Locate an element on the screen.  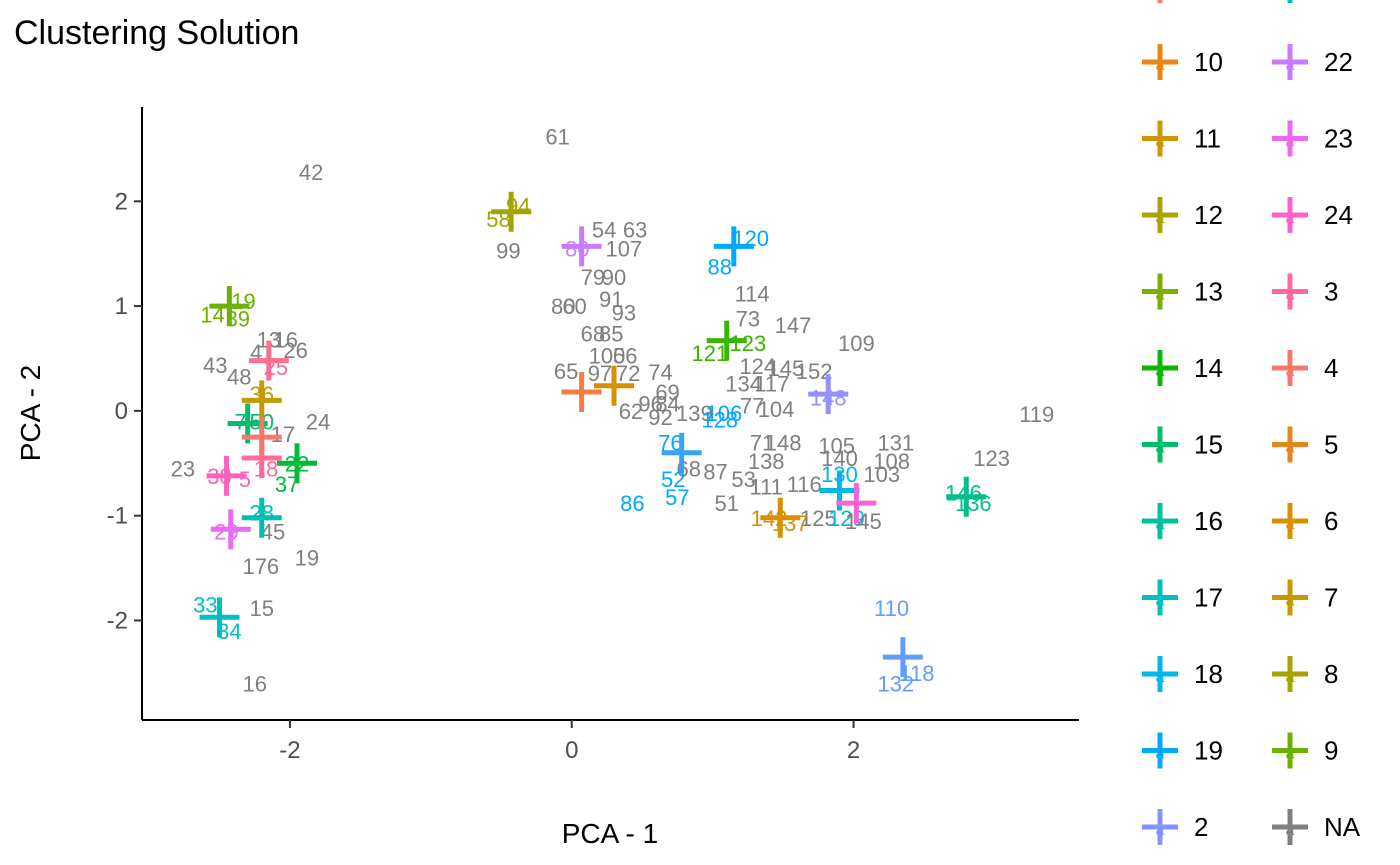
legend-label: 10 is located at coordinates (1208, 62).